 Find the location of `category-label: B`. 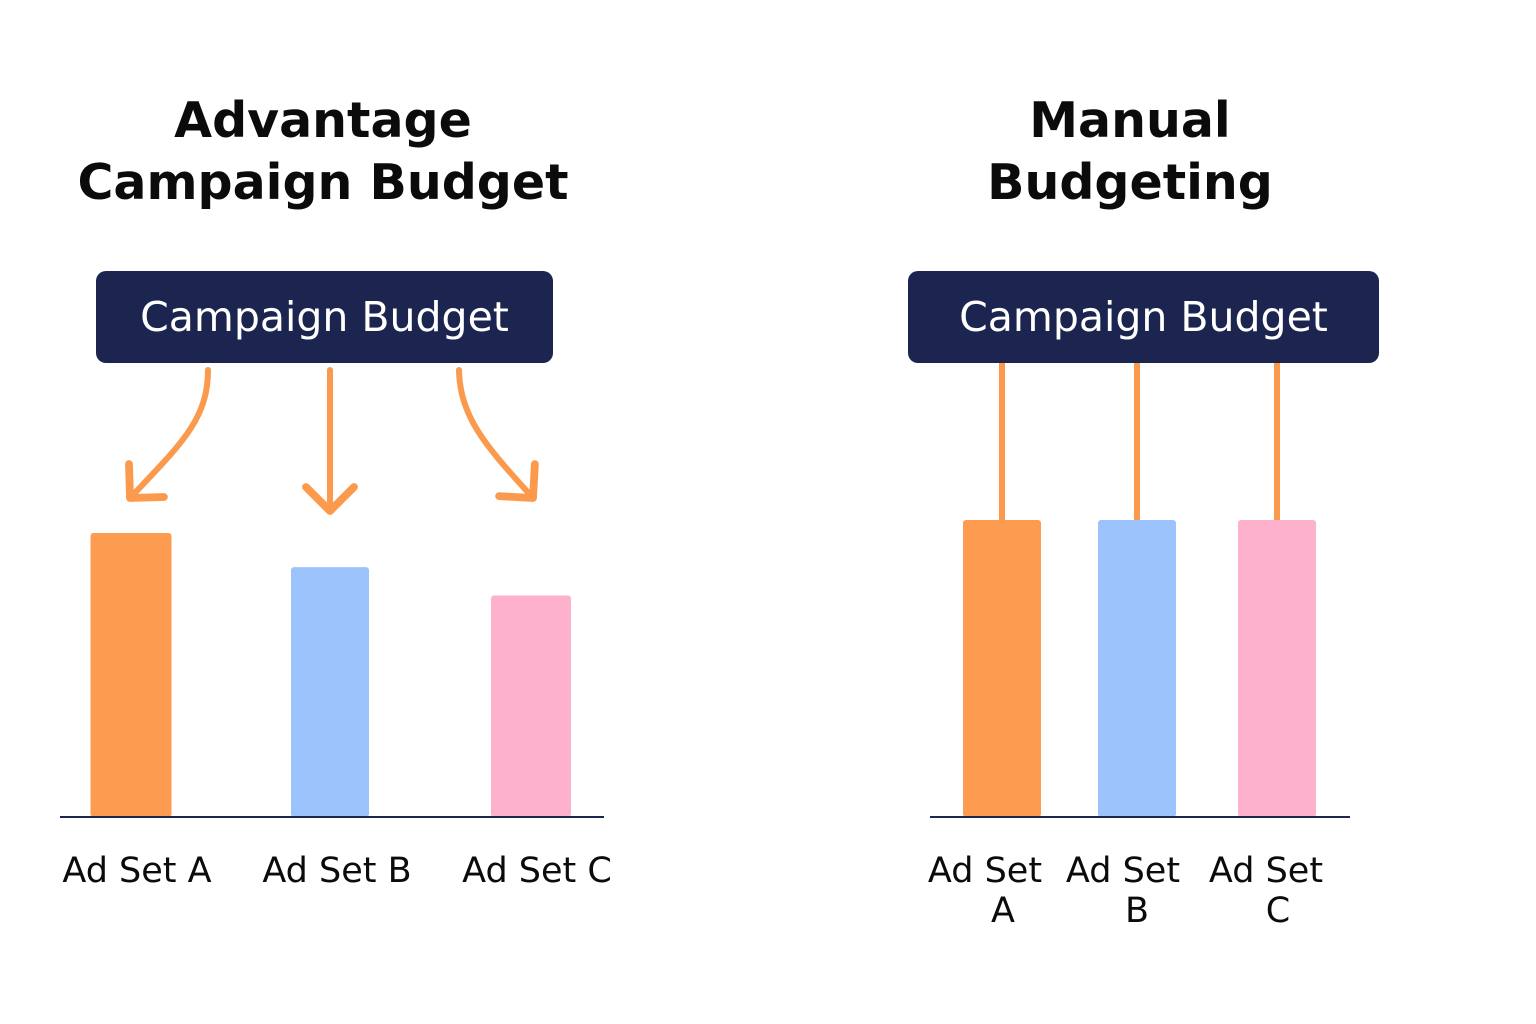

category-label: B is located at coordinates (1137, 911).